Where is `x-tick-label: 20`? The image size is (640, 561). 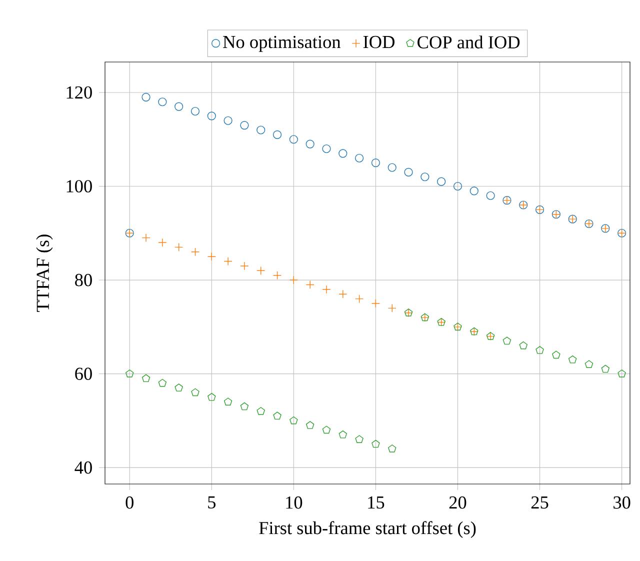 x-tick-label: 20 is located at coordinates (457, 502).